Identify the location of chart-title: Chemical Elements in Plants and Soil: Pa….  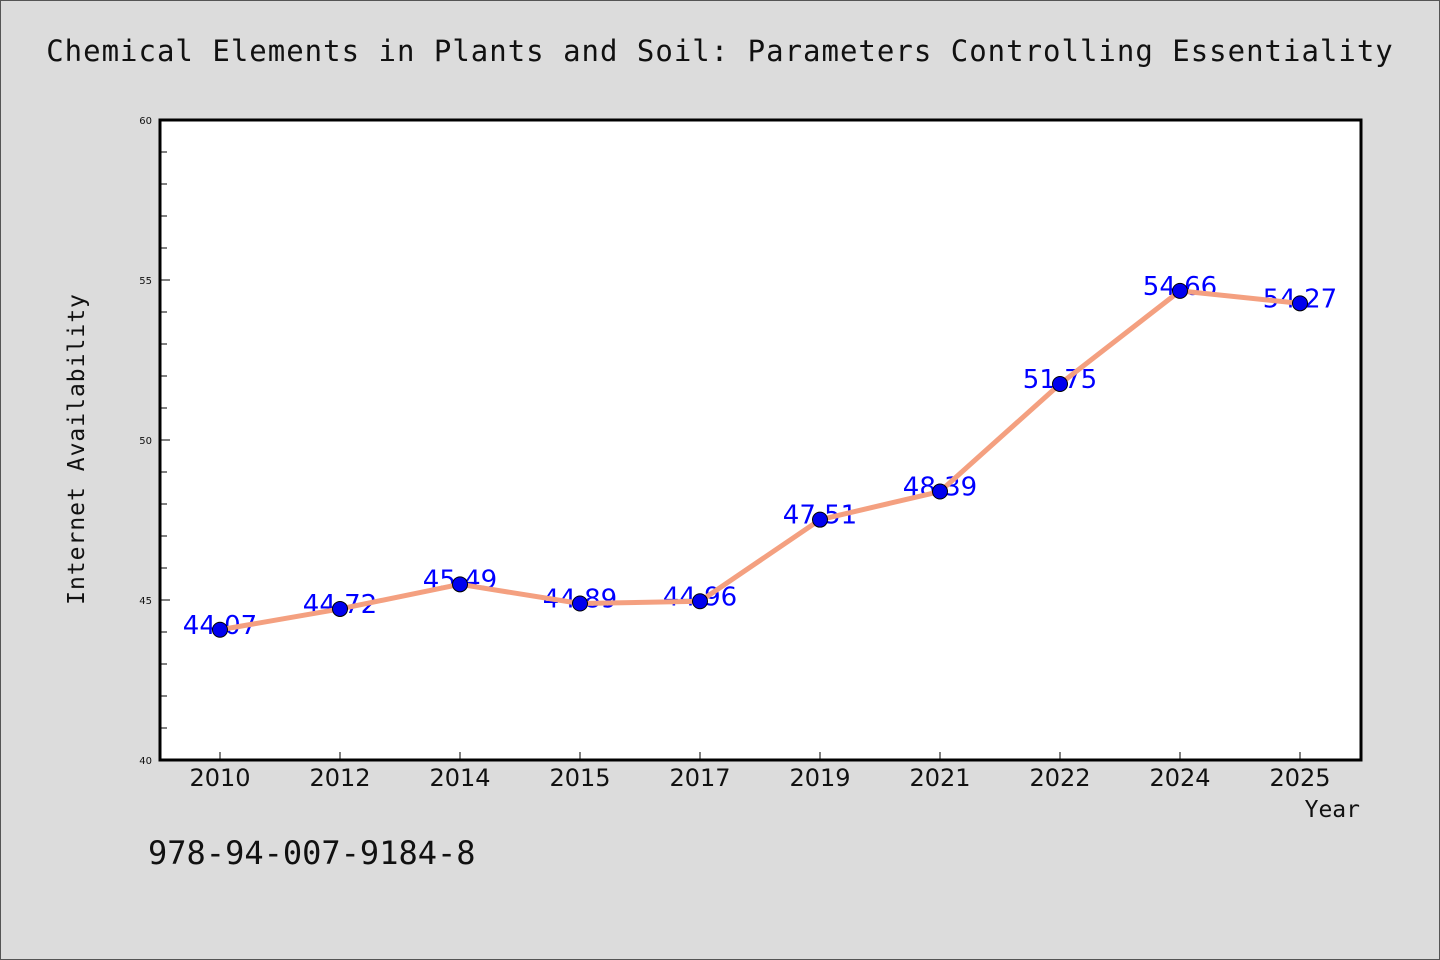
(720, 51).